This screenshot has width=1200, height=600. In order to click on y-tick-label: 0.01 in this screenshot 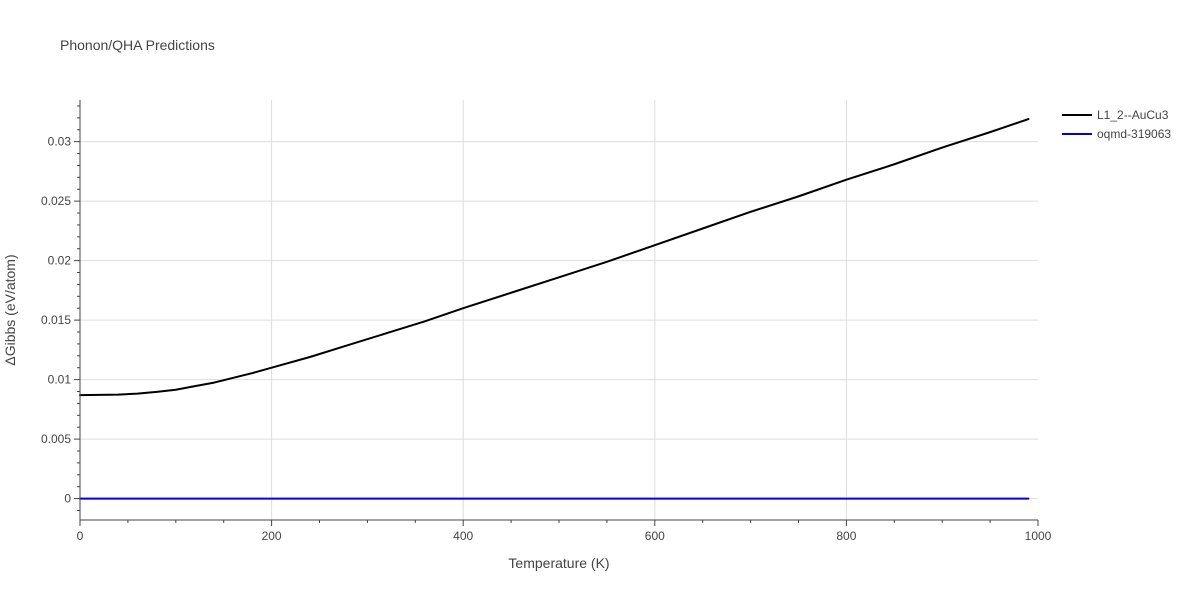, I will do `click(60, 380)`.